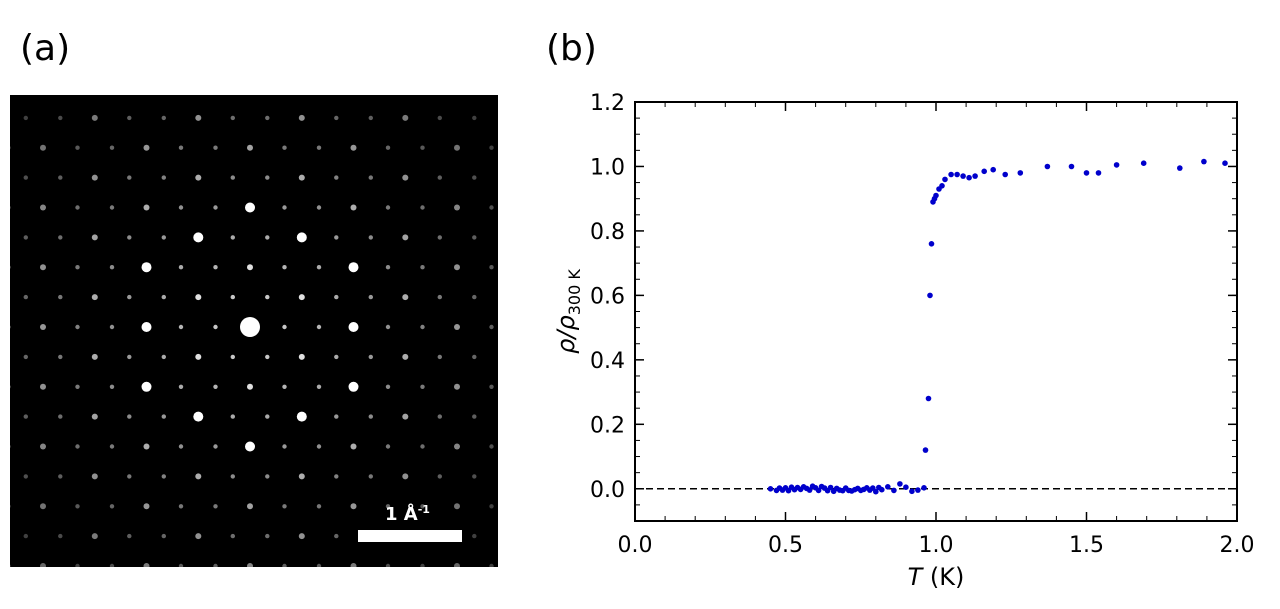  I want to click on x-tick-label: 0.0, so click(635, 545).